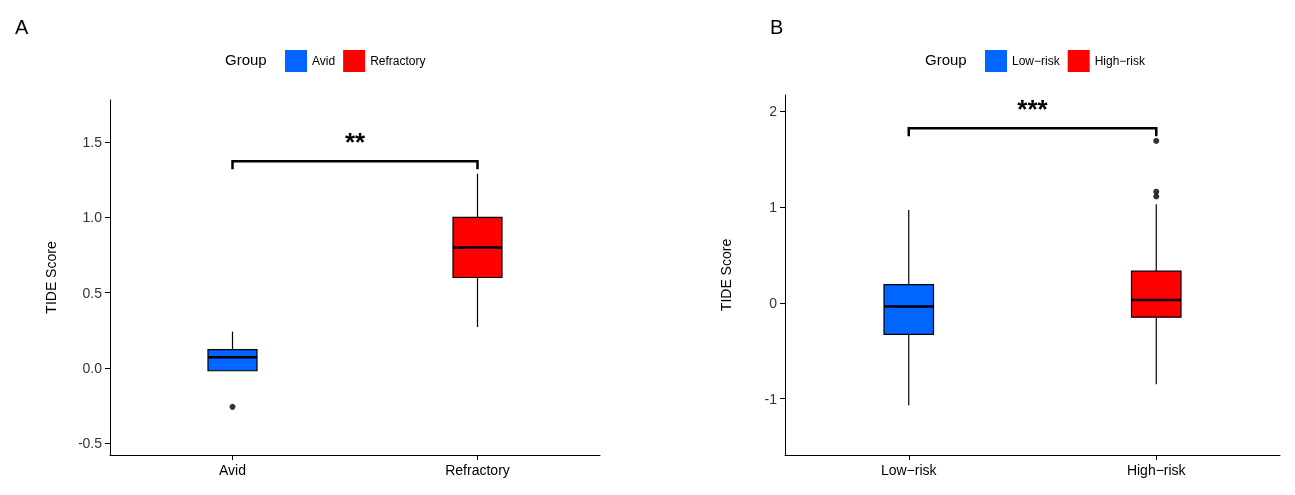  I want to click on legend-label: Refractory, so click(398, 61).